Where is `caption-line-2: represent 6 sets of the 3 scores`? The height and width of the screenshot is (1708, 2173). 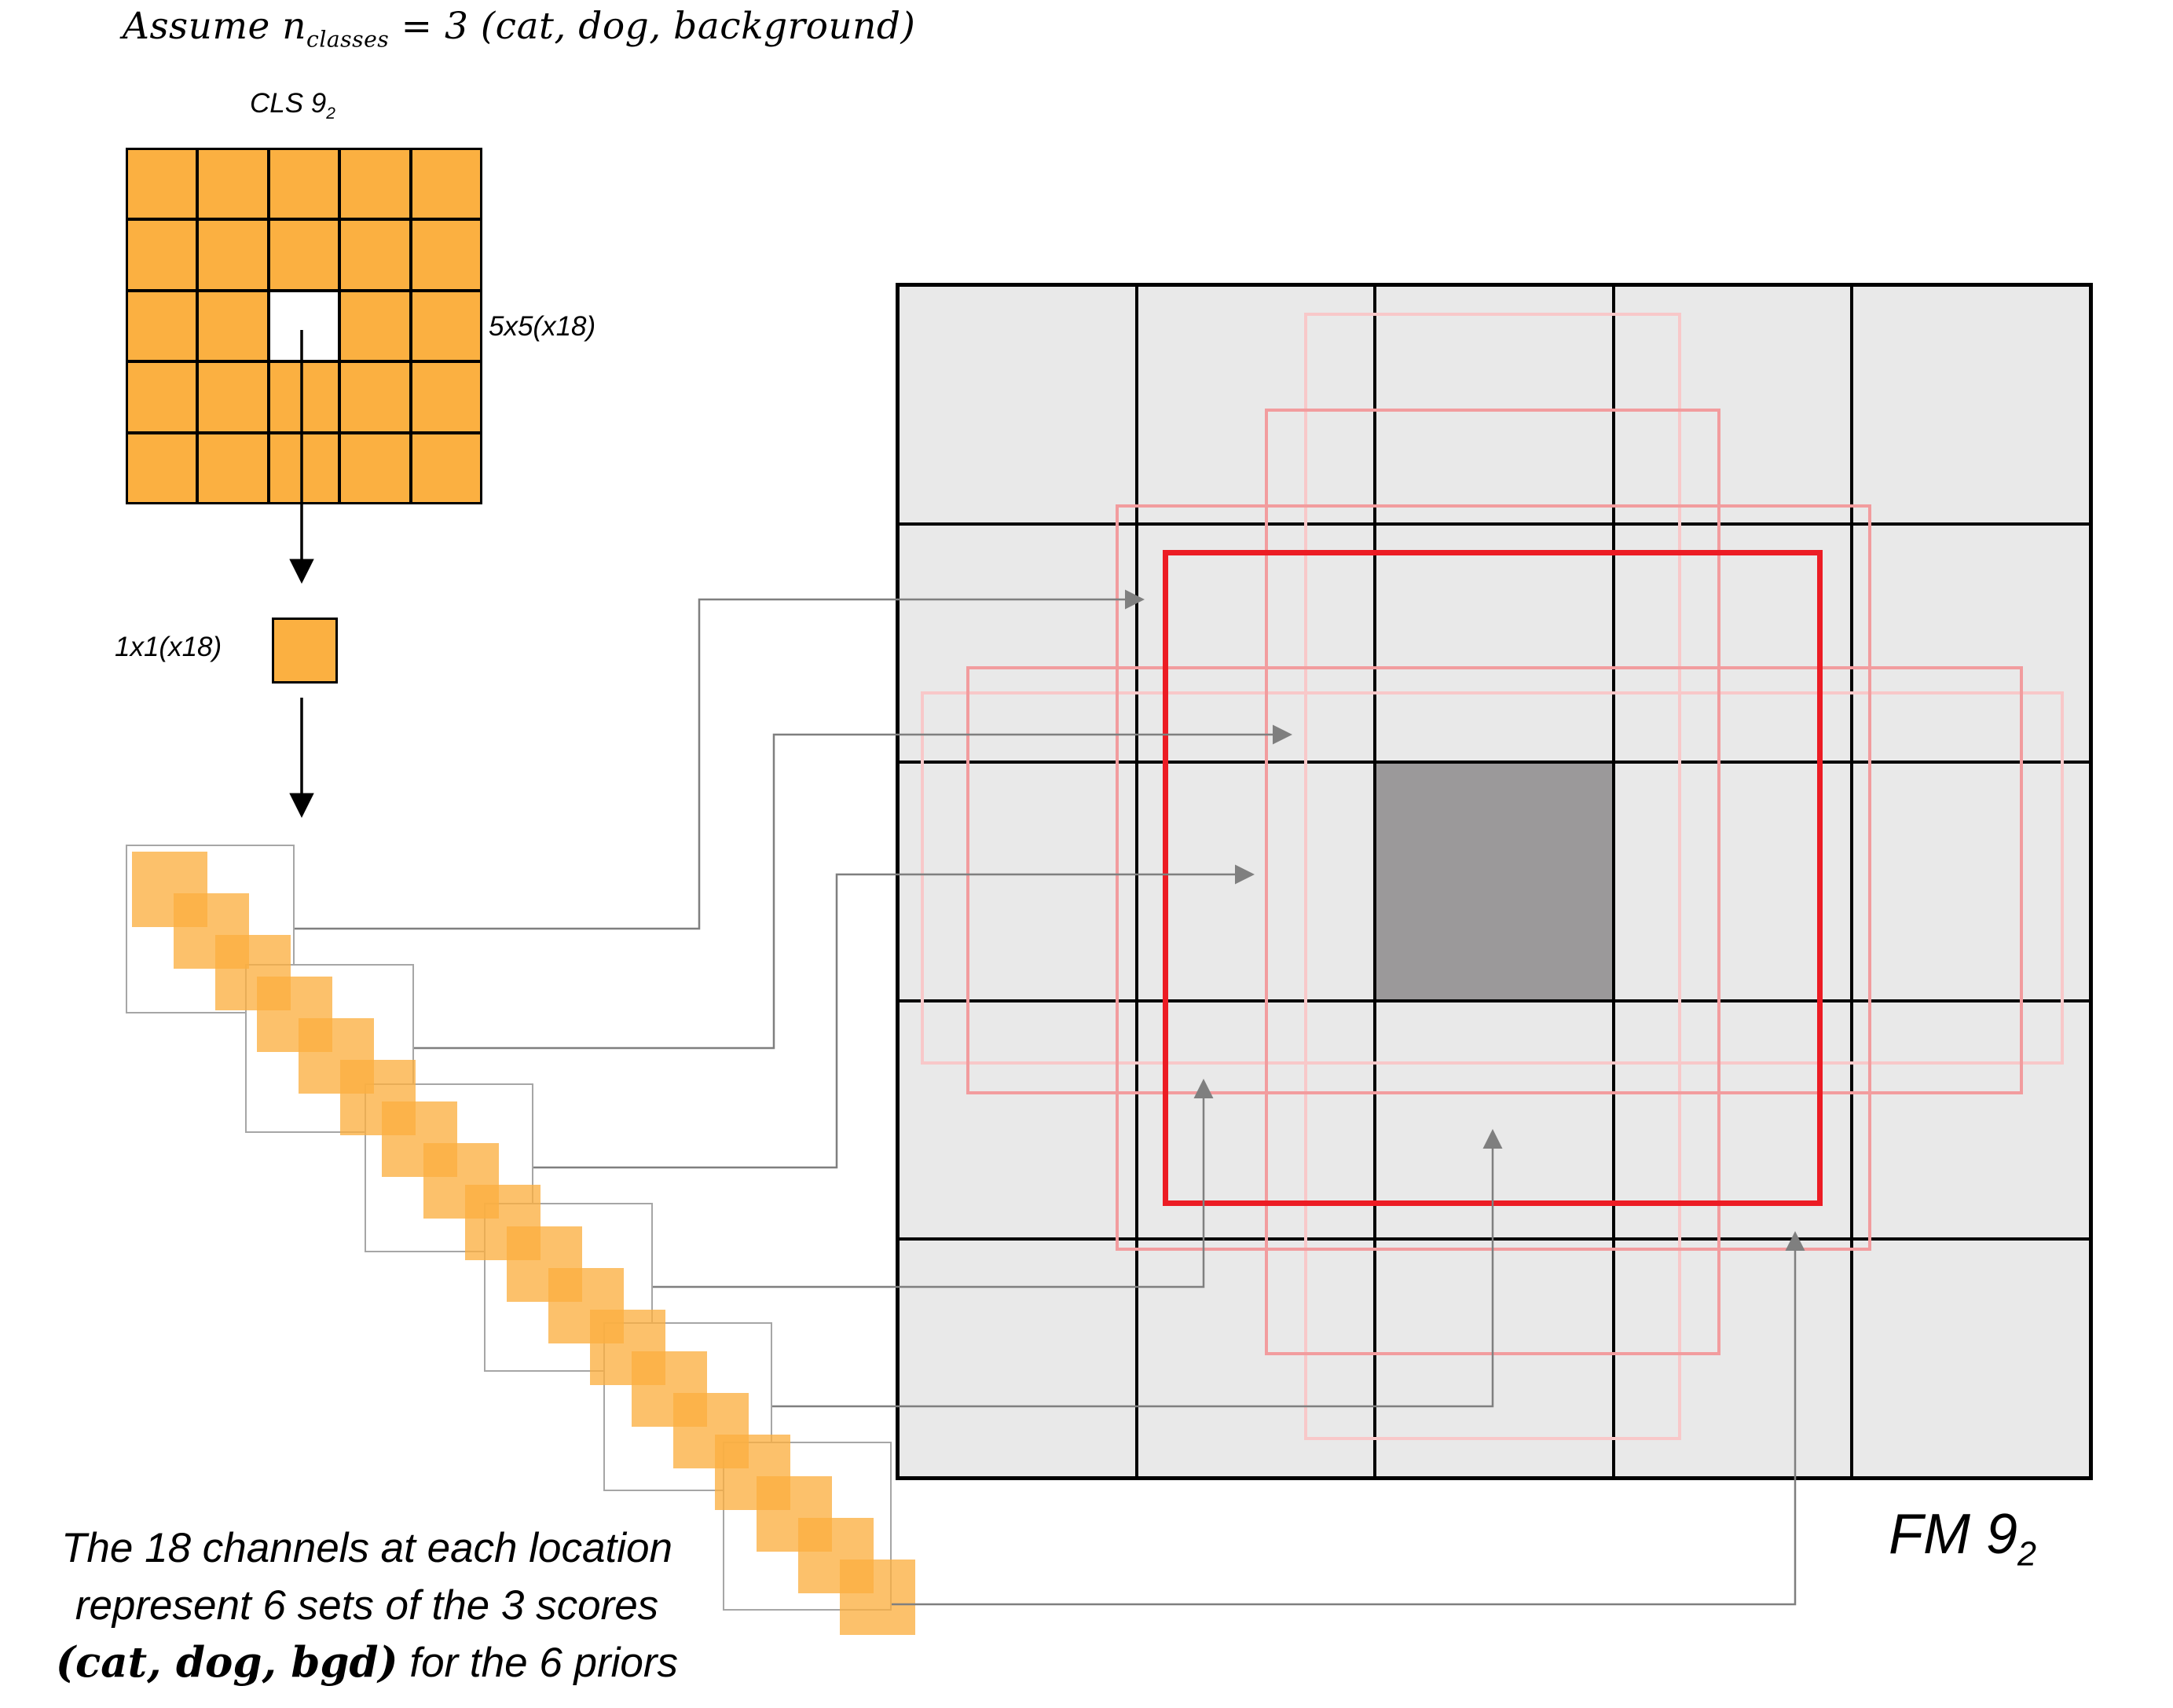
caption-line-2: represent 6 sets of the 3 scores is located at coordinates (367, 1605).